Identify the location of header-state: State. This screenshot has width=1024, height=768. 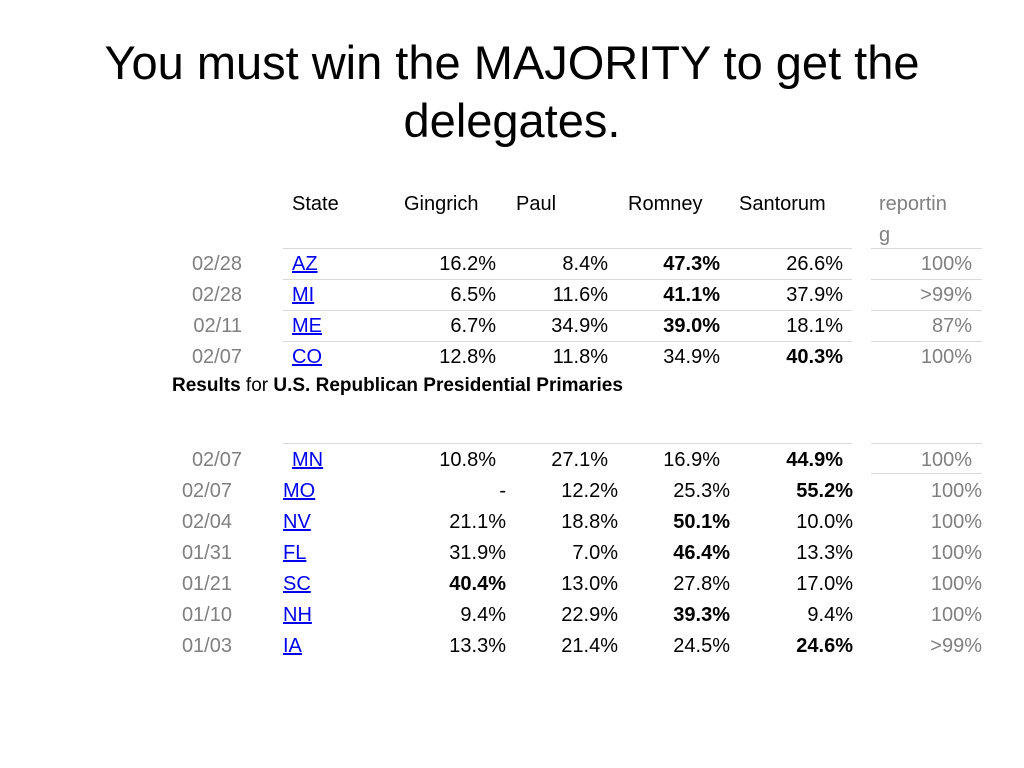
(315, 204).